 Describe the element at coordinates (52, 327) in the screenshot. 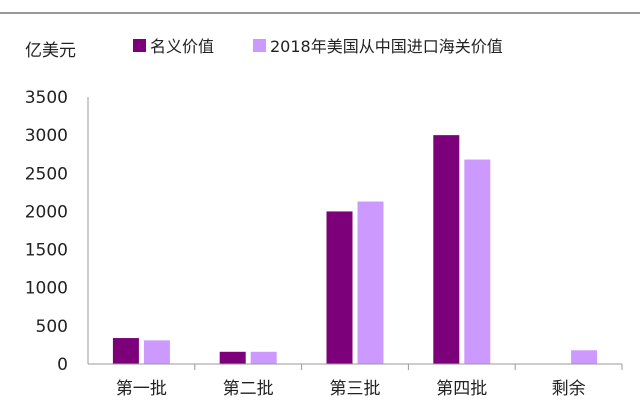

I see `y-tick-label: 500` at that location.